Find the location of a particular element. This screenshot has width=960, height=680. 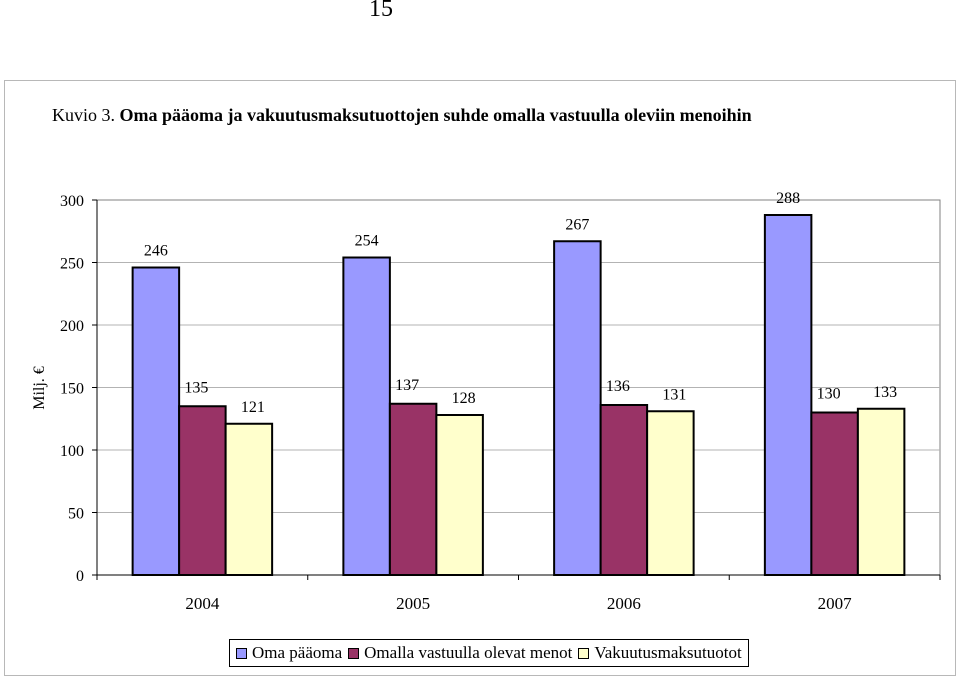

x-tick-label: 2007 is located at coordinates (835, 603).